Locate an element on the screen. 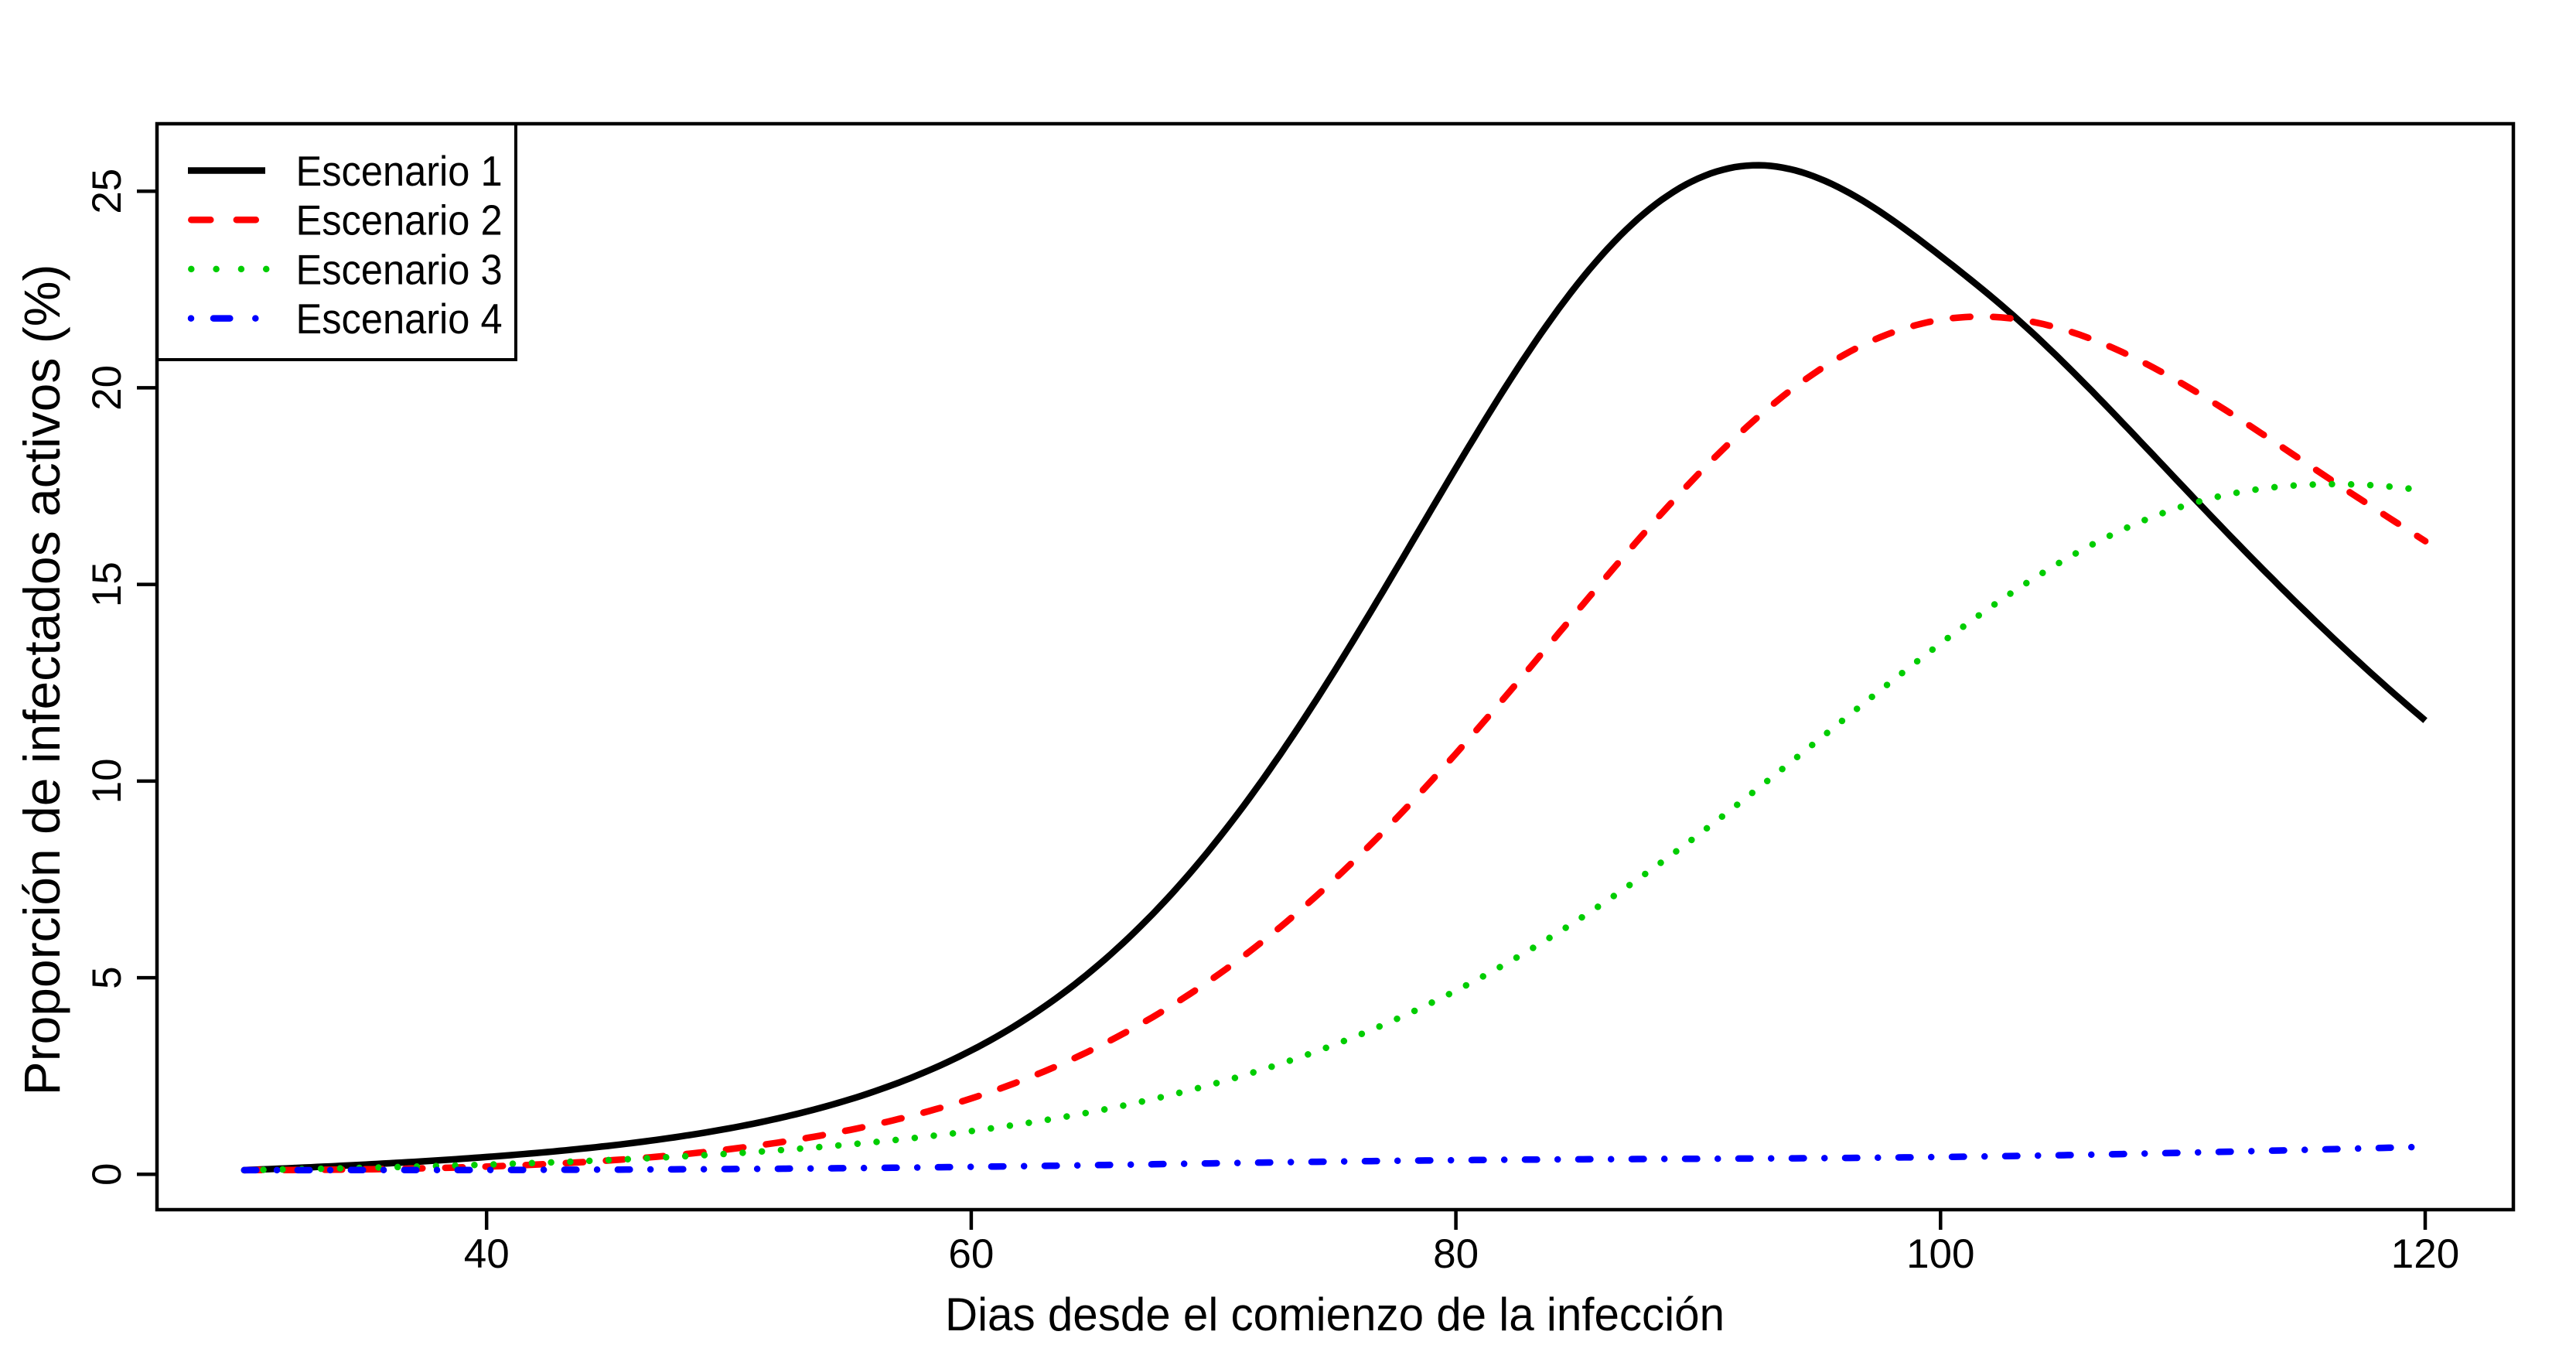 The image size is (2576, 1369). svg-text: 0 is located at coordinates (107, 1174).